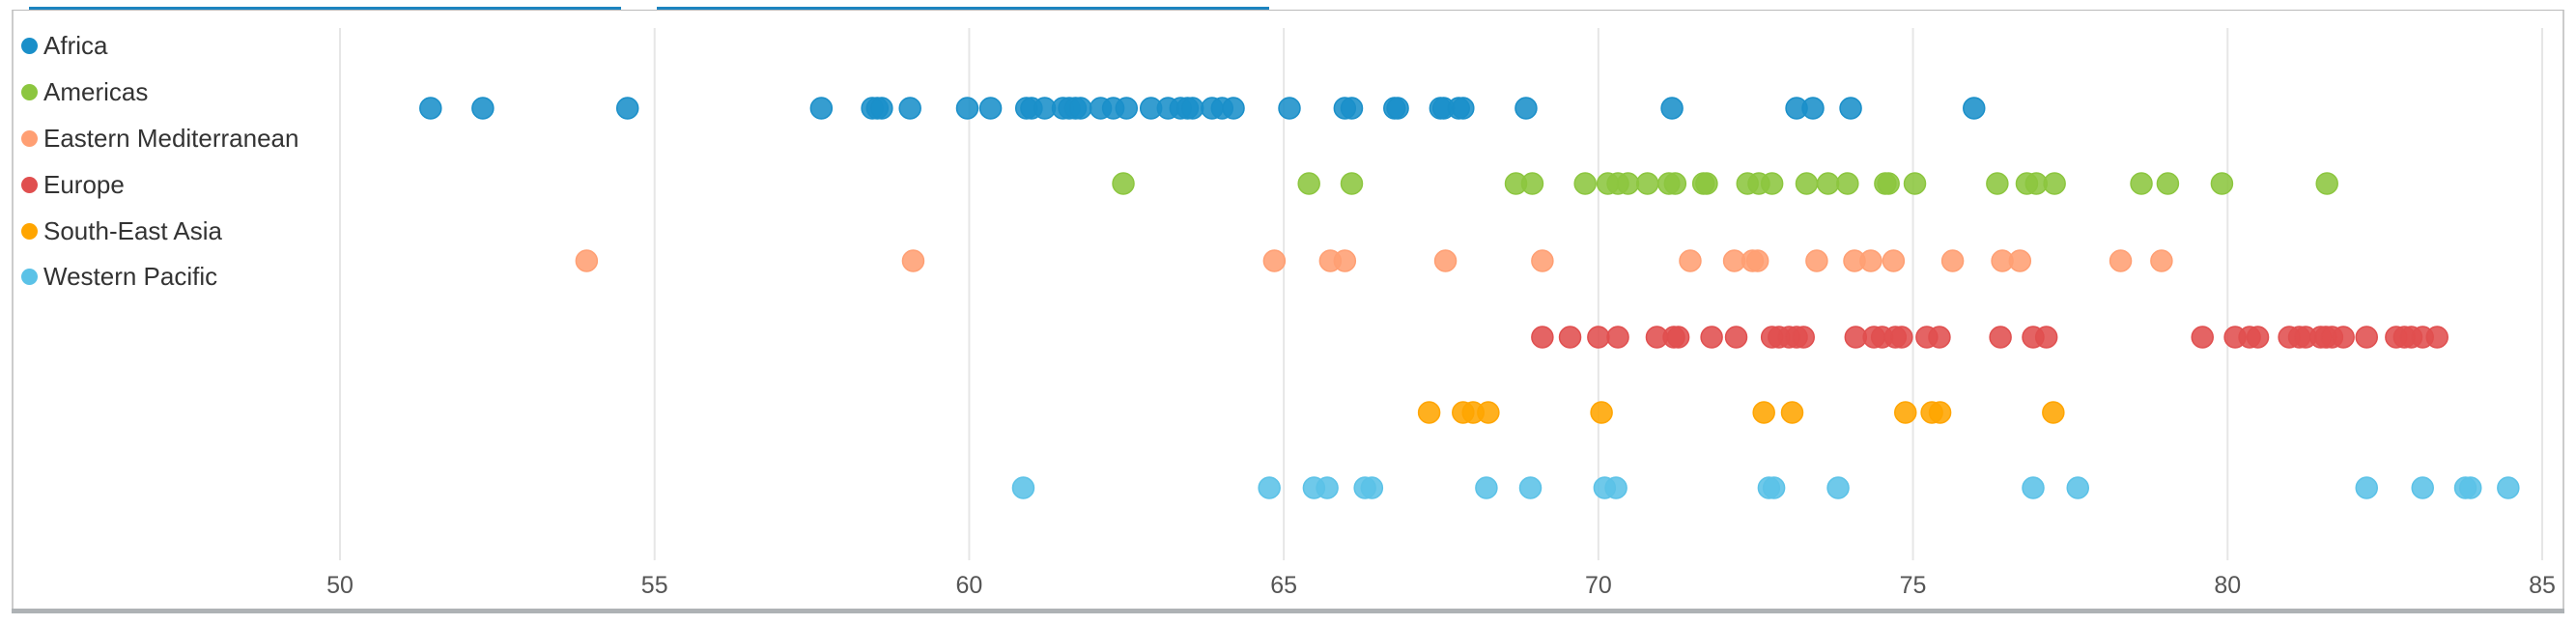 This screenshot has height=625, width=2576. Describe the element at coordinates (159, 139) in the screenshot. I see `legend-item: Eastern Mediterranean` at that location.